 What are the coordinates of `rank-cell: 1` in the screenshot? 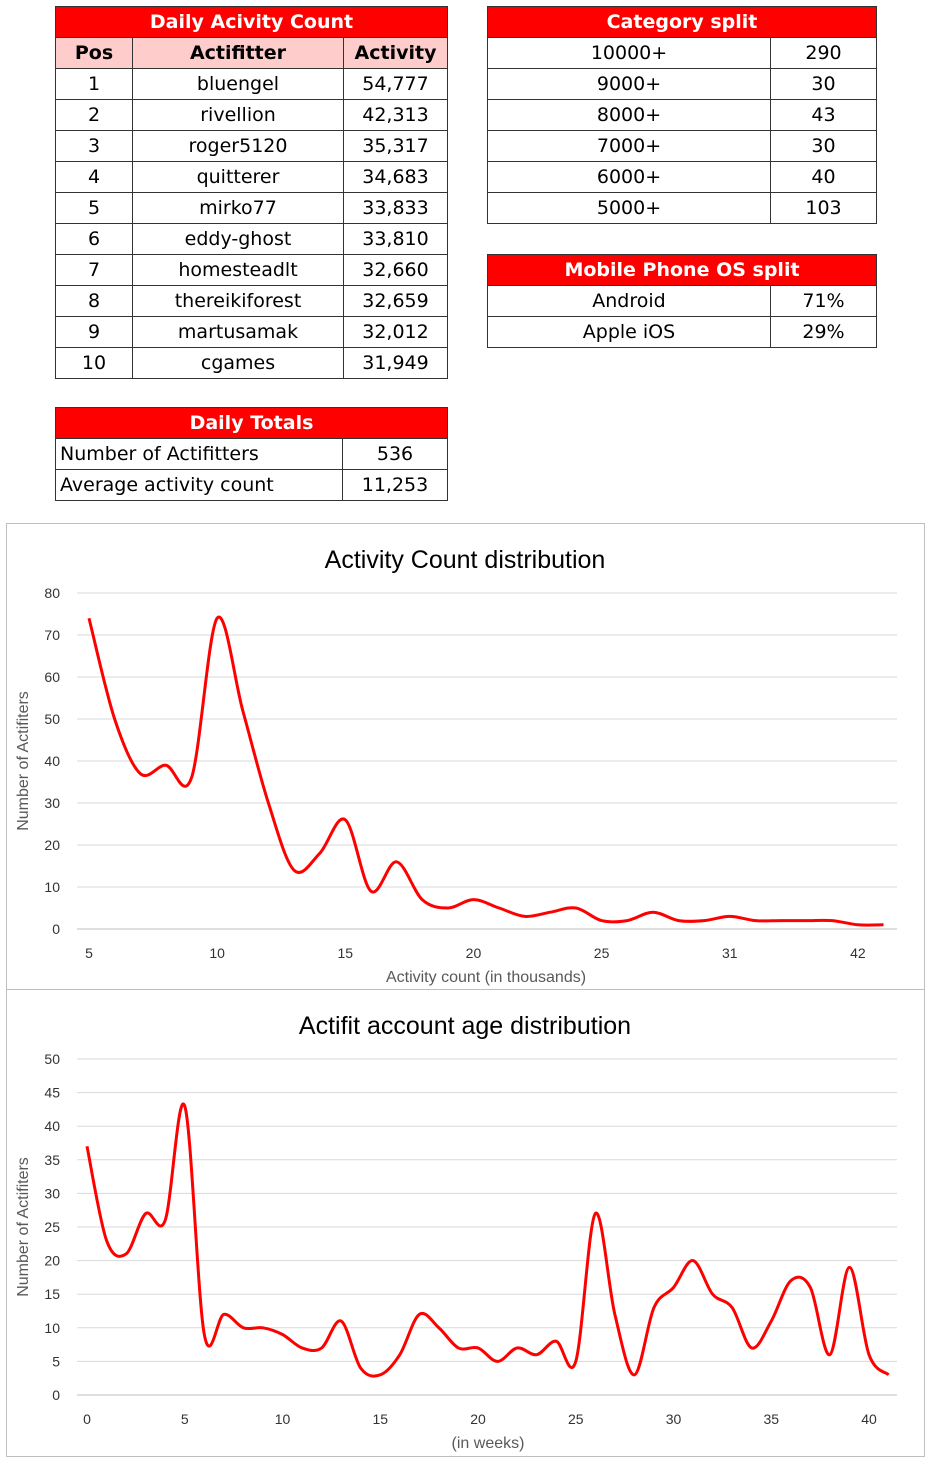 It's located at (94, 84).